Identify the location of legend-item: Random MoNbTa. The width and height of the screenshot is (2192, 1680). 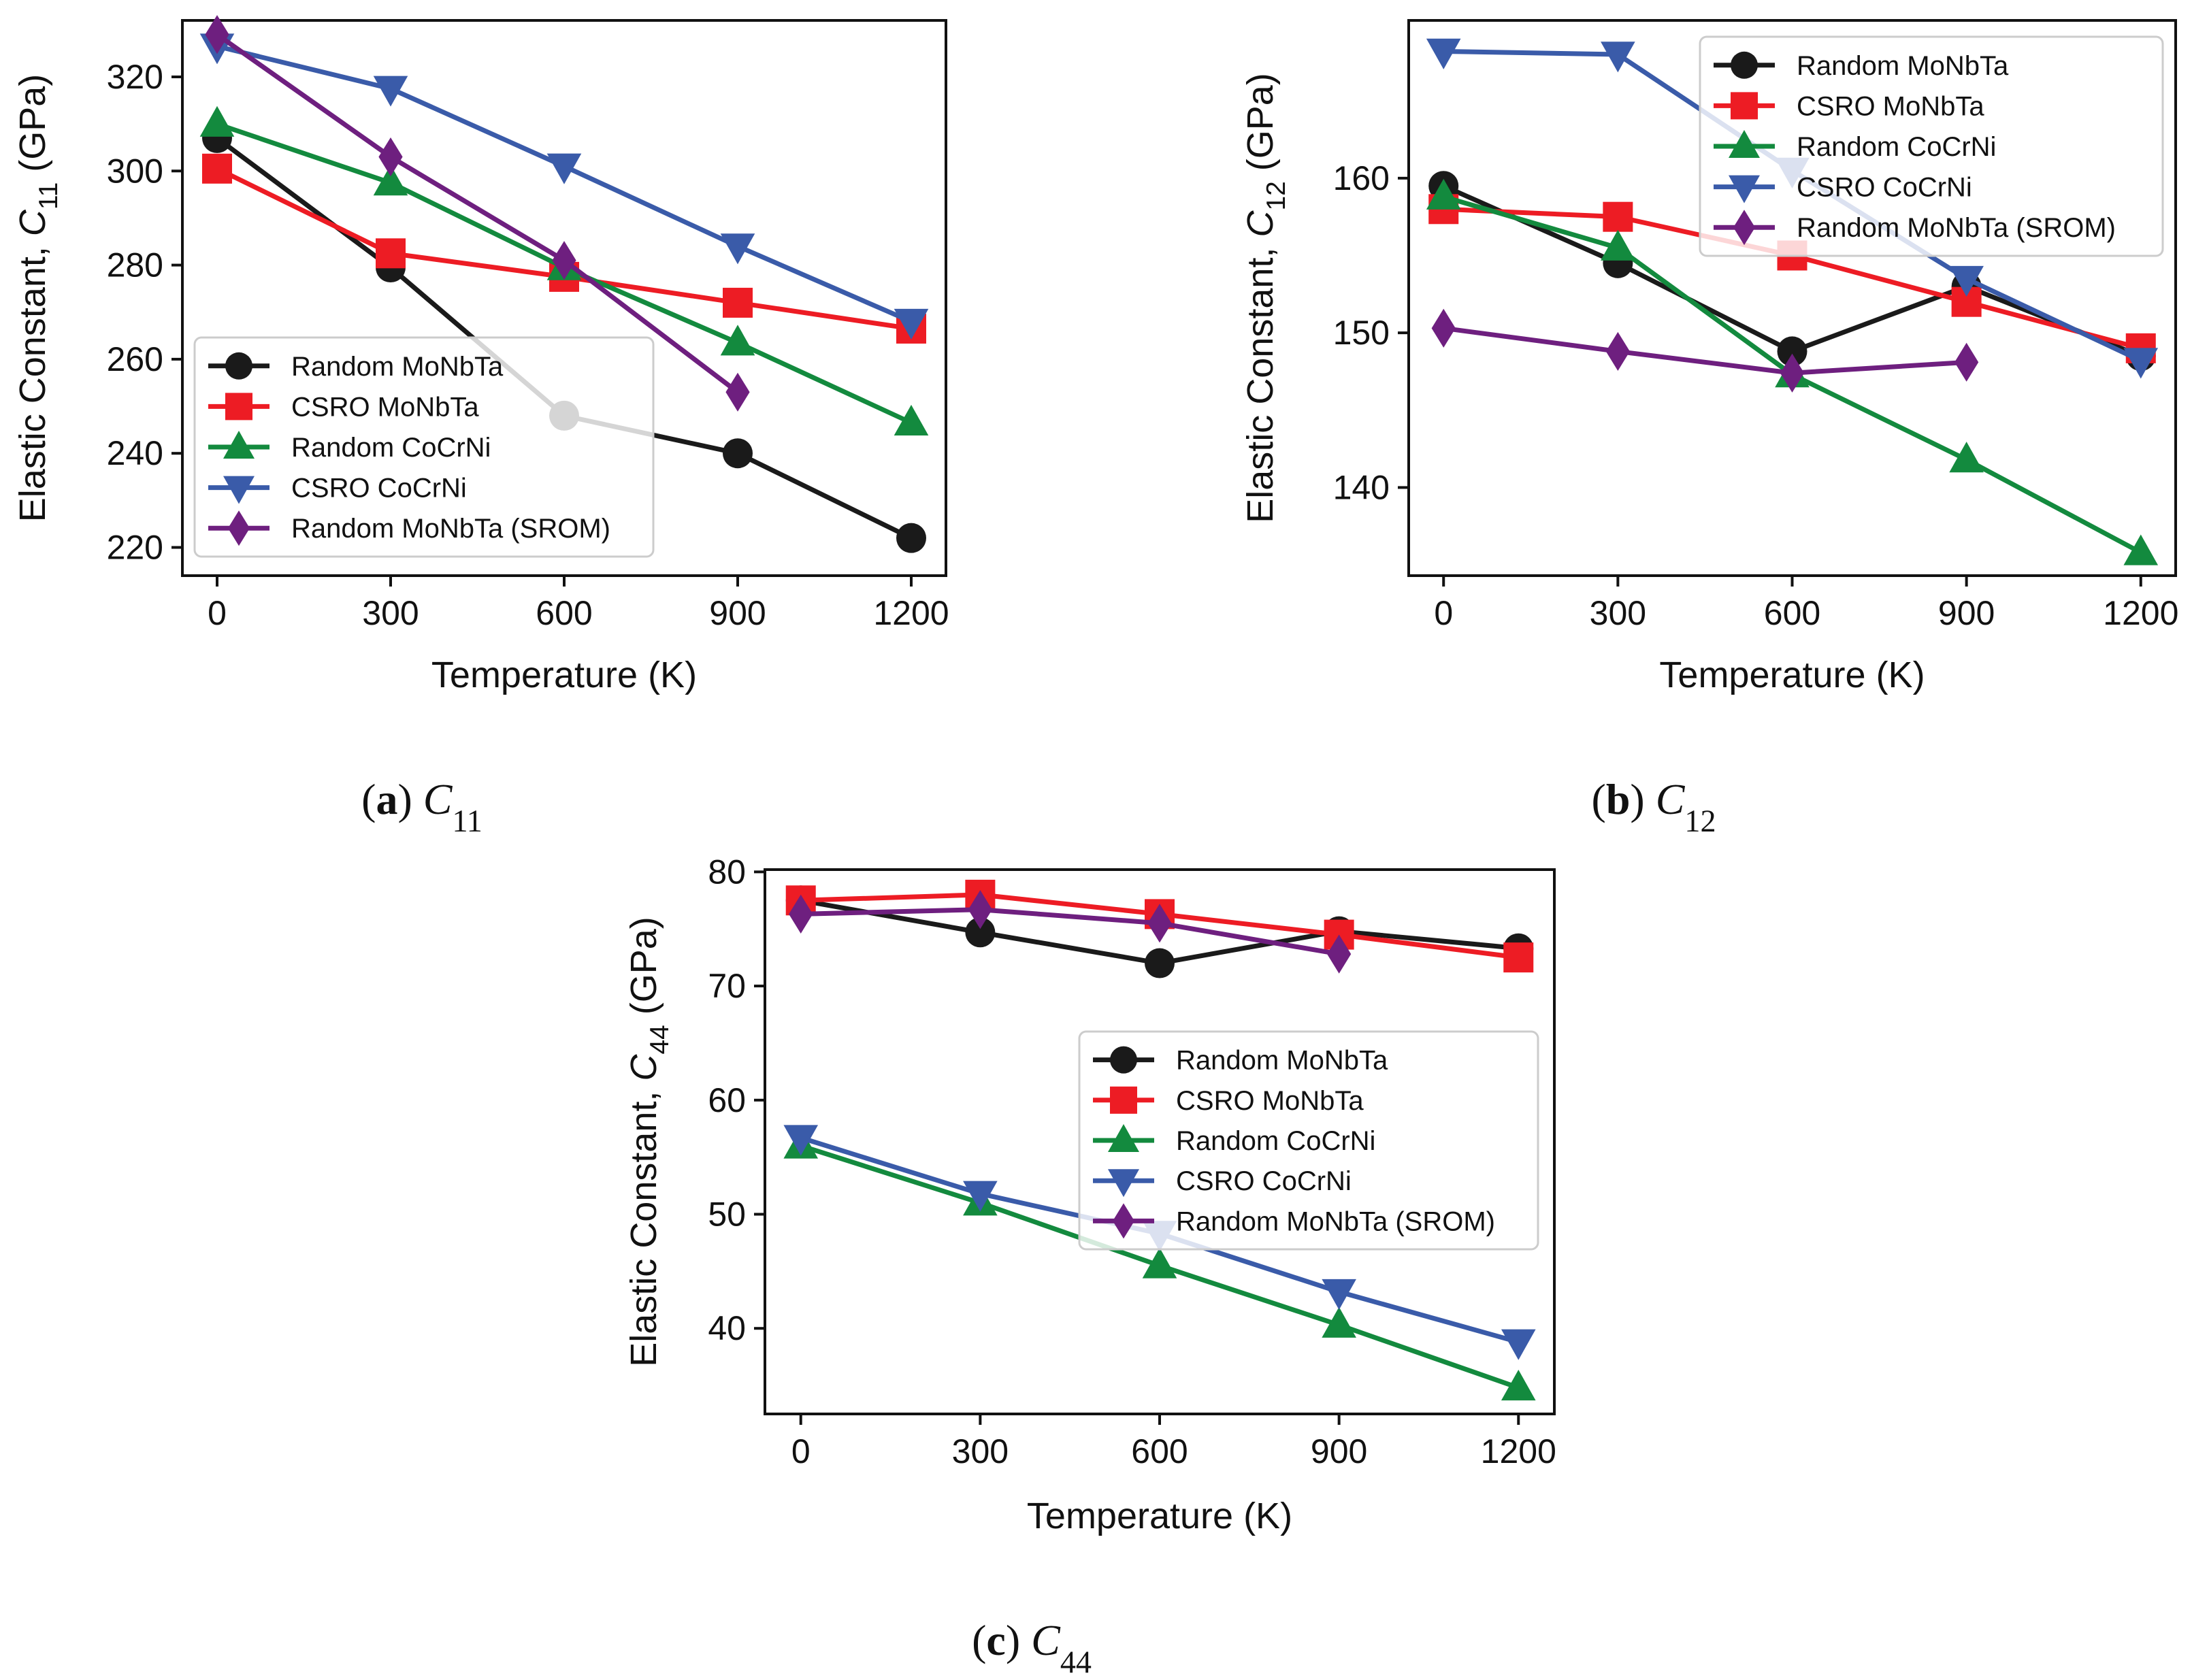
(1241, 1061).